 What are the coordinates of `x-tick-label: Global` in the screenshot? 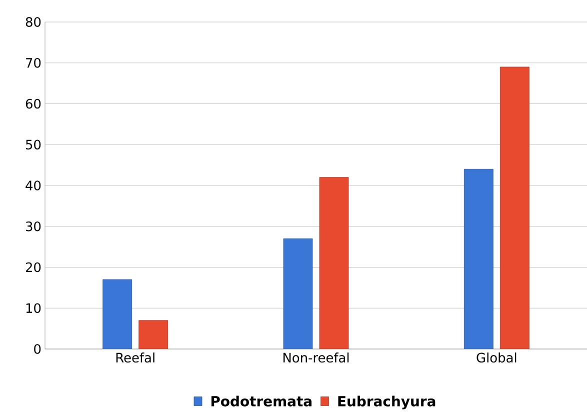 It's located at (496, 357).